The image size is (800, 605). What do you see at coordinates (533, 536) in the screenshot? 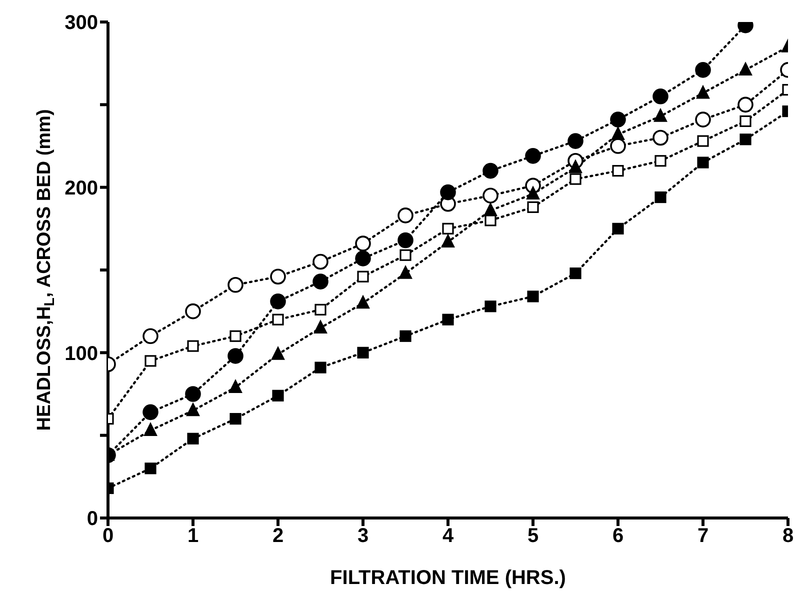
I see `x-tick-label: 5` at bounding box center [533, 536].